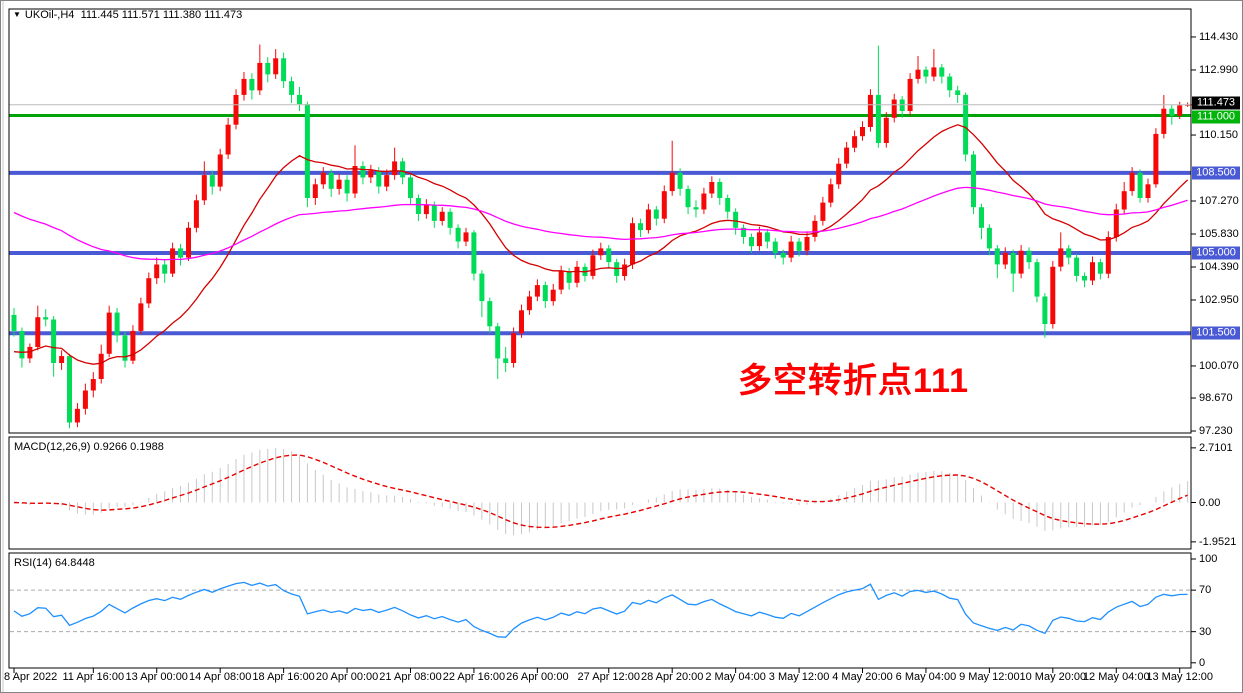 The width and height of the screenshot is (1243, 693). I want to click on price-axis-label: 100.070, so click(1219, 365).